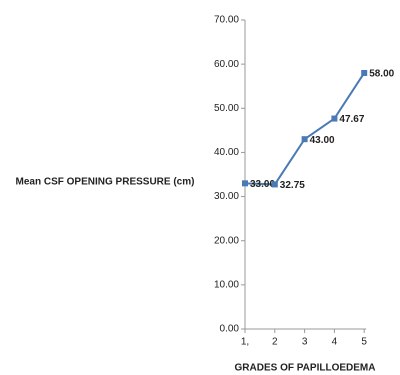 Image resolution: width=400 pixels, height=375 pixels. I want to click on x-tick-label: 2, so click(275, 342).